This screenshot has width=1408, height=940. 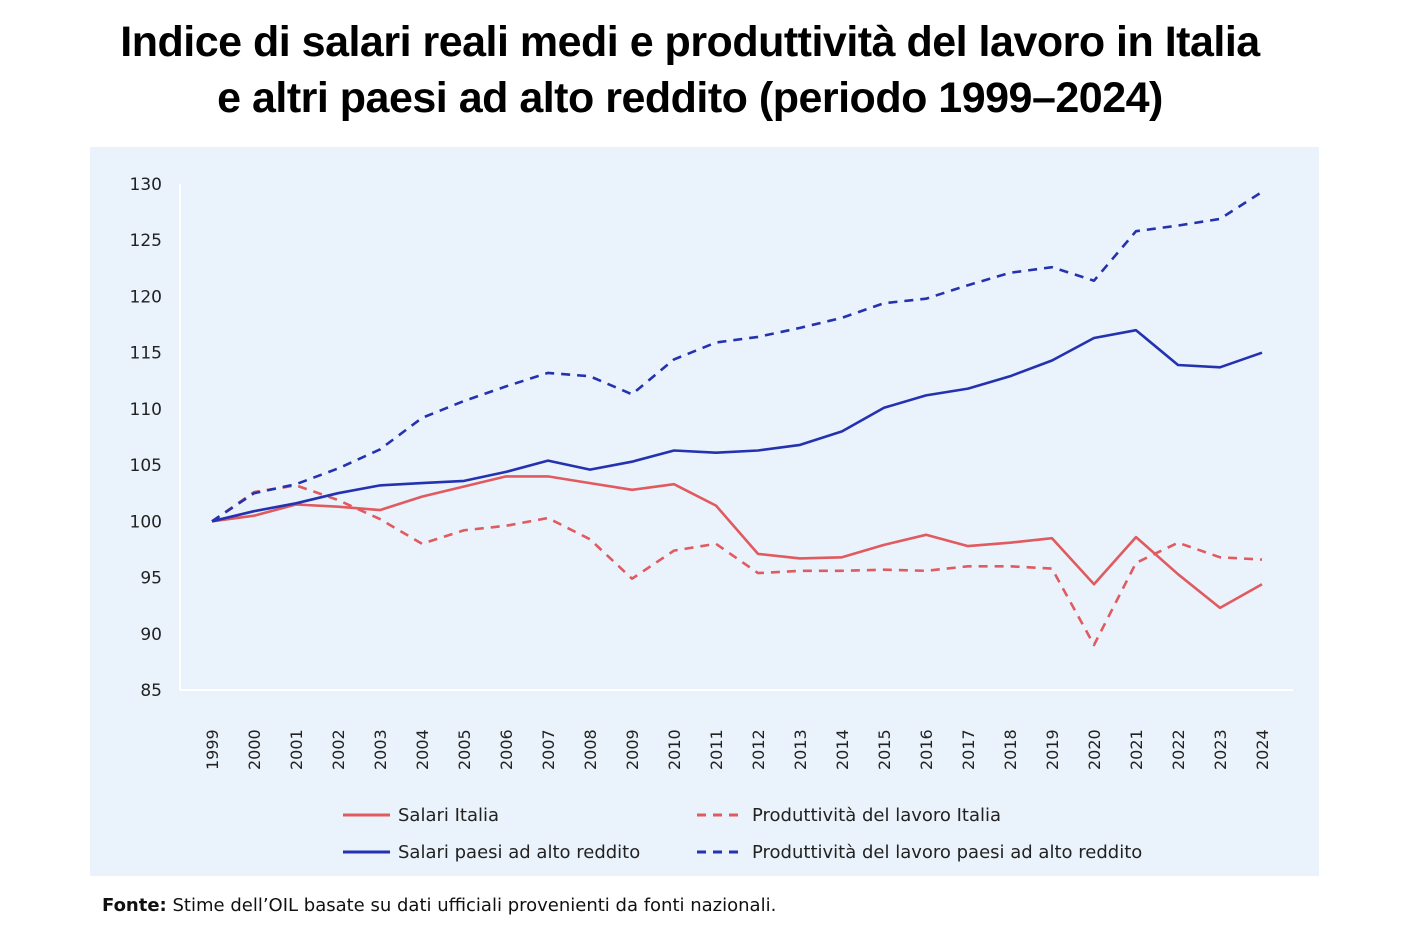 What do you see at coordinates (1136, 749) in the screenshot?
I see `x-tick-label: 2021` at bounding box center [1136, 749].